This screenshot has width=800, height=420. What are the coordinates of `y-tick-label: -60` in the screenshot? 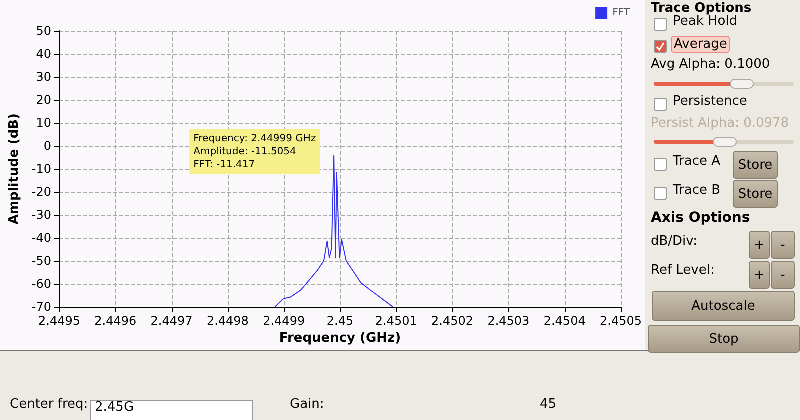 It's located at (42, 284).